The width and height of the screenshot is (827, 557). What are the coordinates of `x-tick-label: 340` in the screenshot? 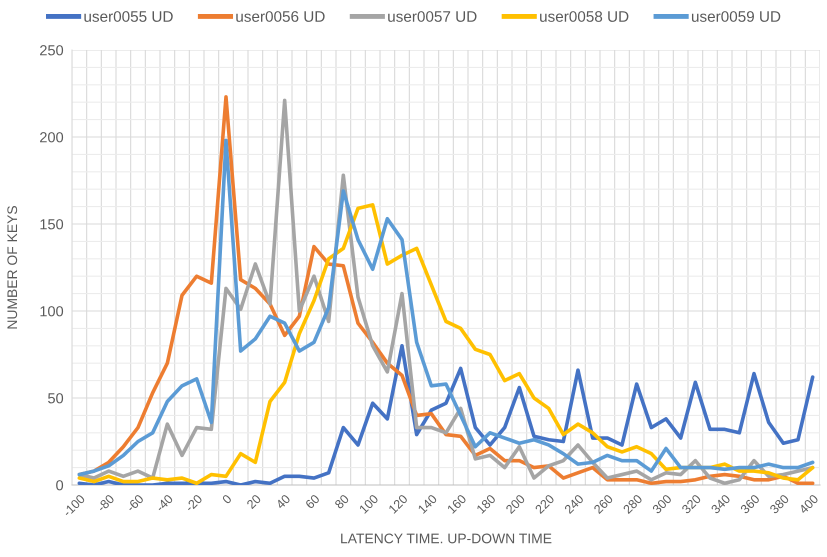 It's located at (720, 504).